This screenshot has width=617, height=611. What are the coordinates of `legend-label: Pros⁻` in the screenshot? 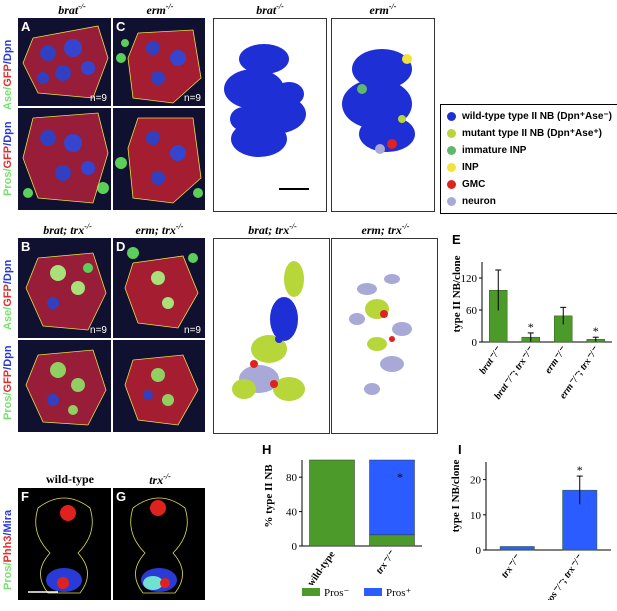 It's located at (337, 593).